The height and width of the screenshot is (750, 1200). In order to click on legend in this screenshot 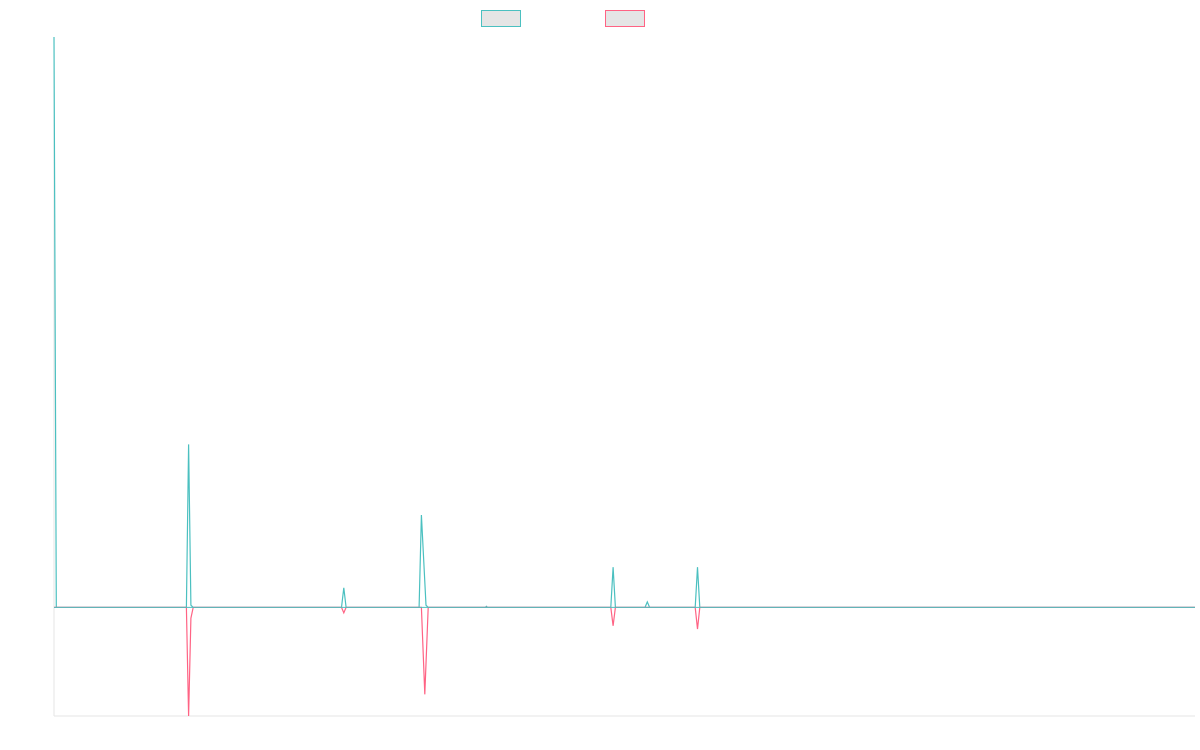, I will do `click(563, 18)`.